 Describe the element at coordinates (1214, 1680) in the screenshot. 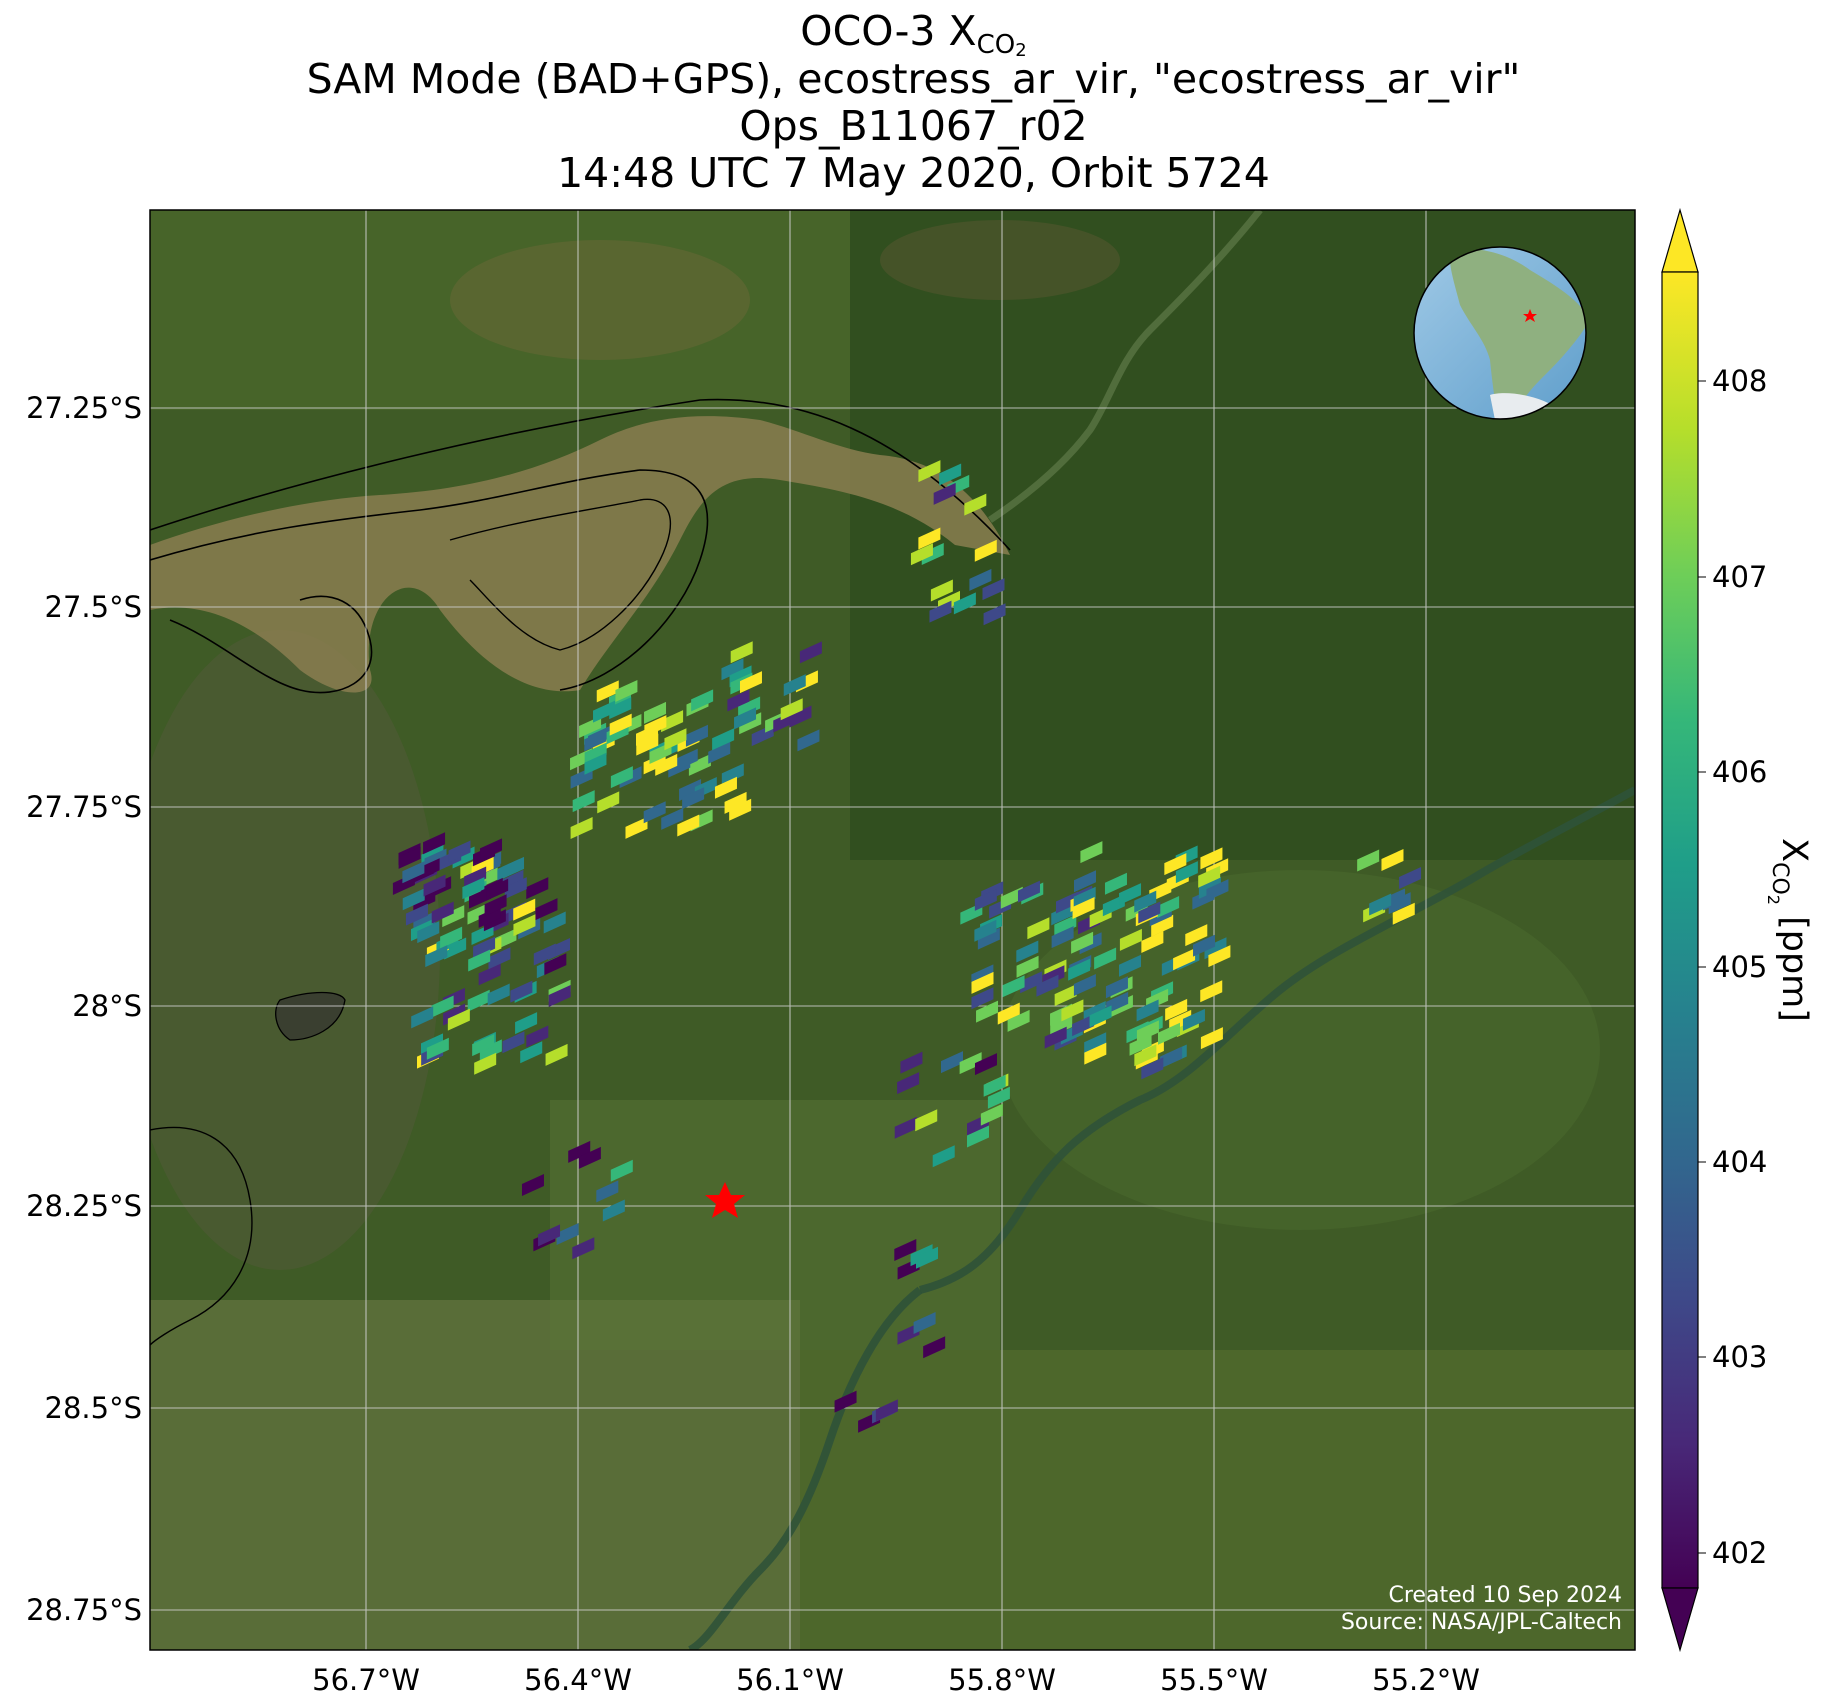

I see `lon-tick-label: 55.5°W` at that location.